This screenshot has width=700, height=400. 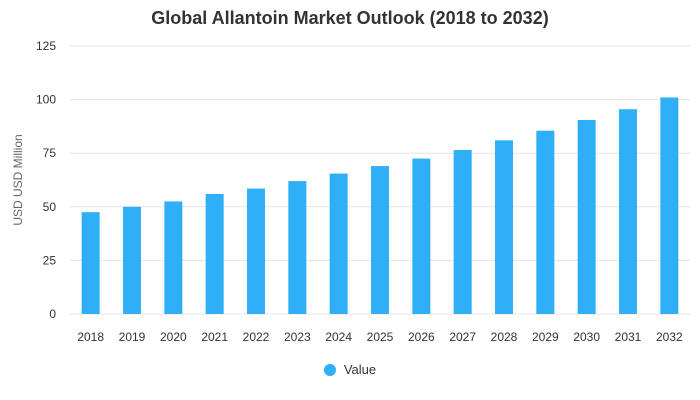 What do you see at coordinates (462, 337) in the screenshot?
I see `x-tick-label: 2027` at bounding box center [462, 337].